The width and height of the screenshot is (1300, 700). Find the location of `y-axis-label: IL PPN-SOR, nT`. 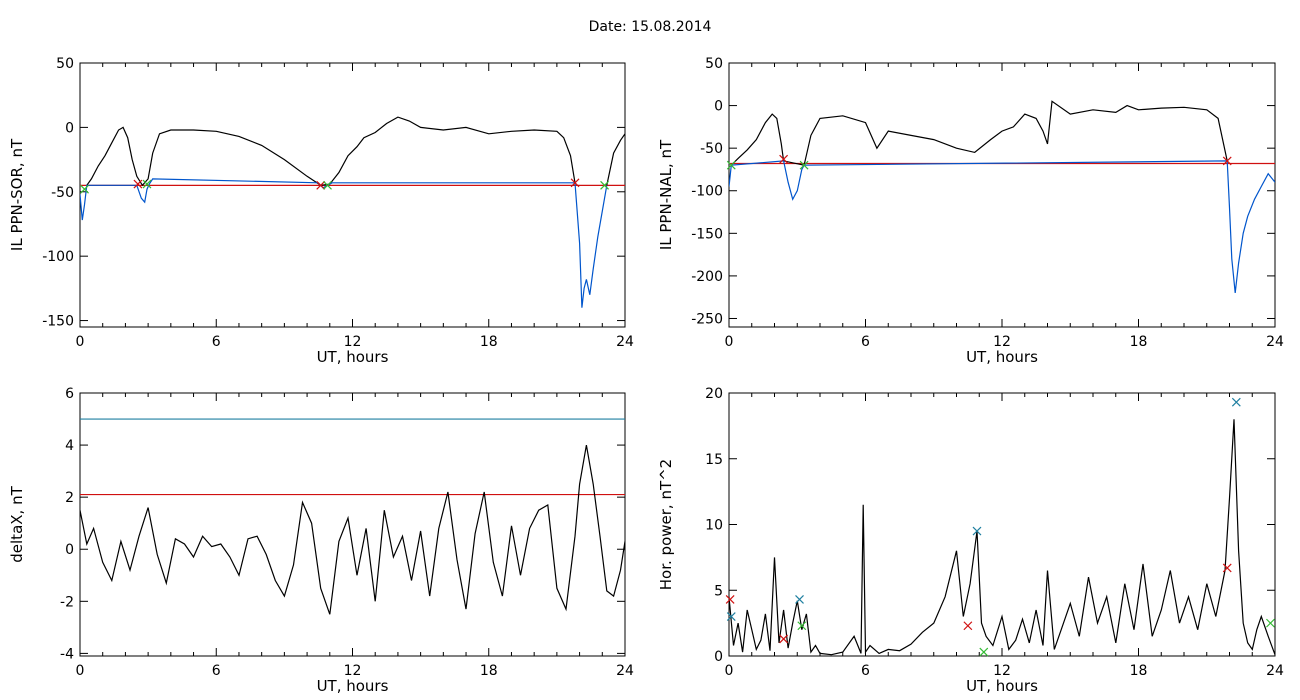

y-axis-label: IL PPN-SOR, nT is located at coordinates (17, 194).